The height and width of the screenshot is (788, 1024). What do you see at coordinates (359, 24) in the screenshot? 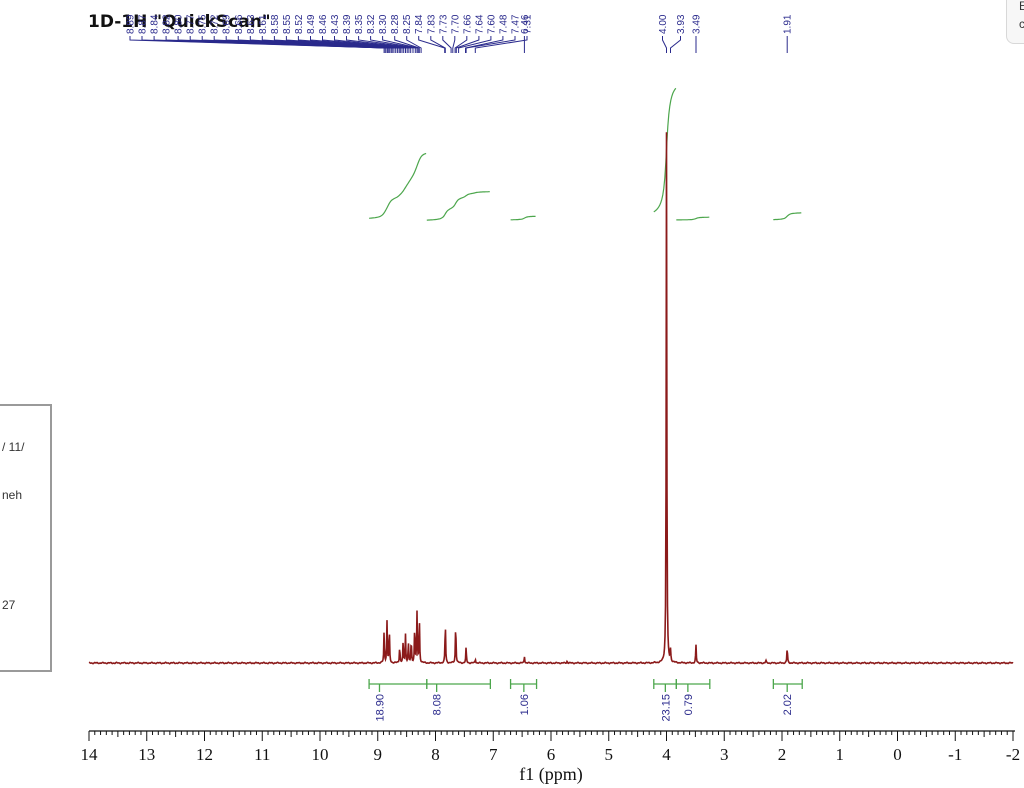
I see `peak-label: 8.35` at bounding box center [359, 24].